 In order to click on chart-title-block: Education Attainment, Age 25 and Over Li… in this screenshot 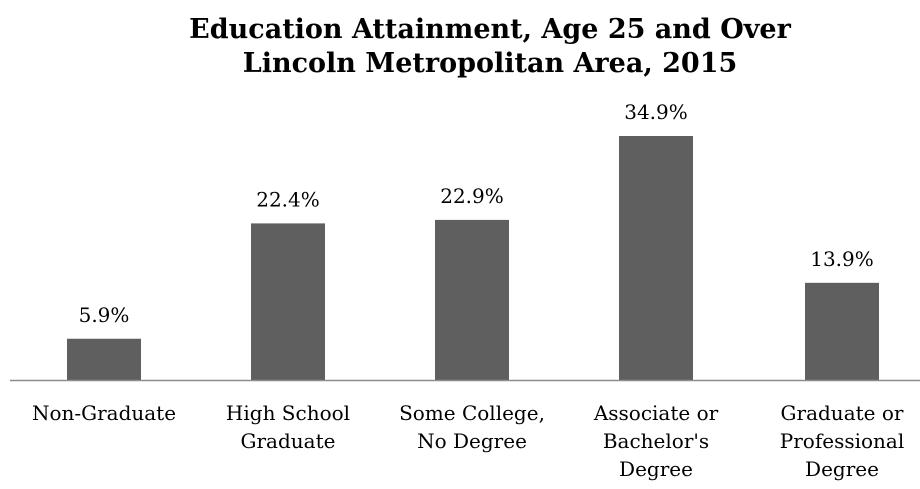, I will do `click(460, 47)`.